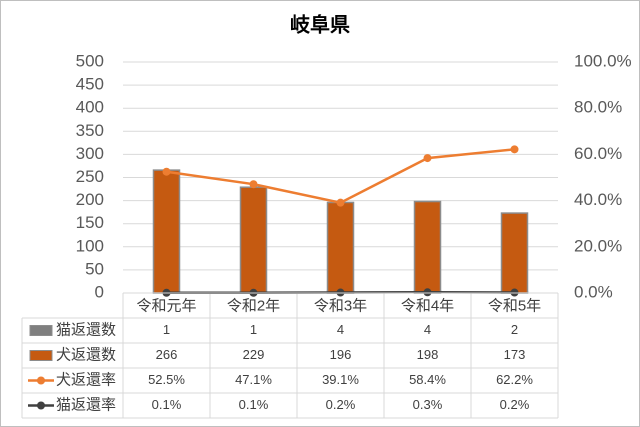  Describe the element at coordinates (166, 379) in the screenshot. I see `table-cell: 52.5%` at that location.